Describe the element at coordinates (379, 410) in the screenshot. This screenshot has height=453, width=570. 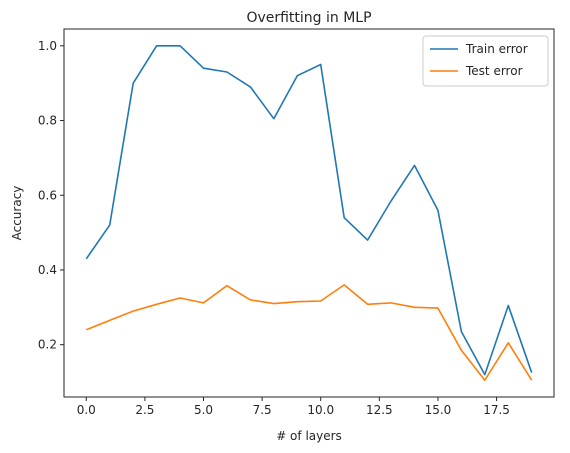
I see `x-tick-label: 12.5` at that location.